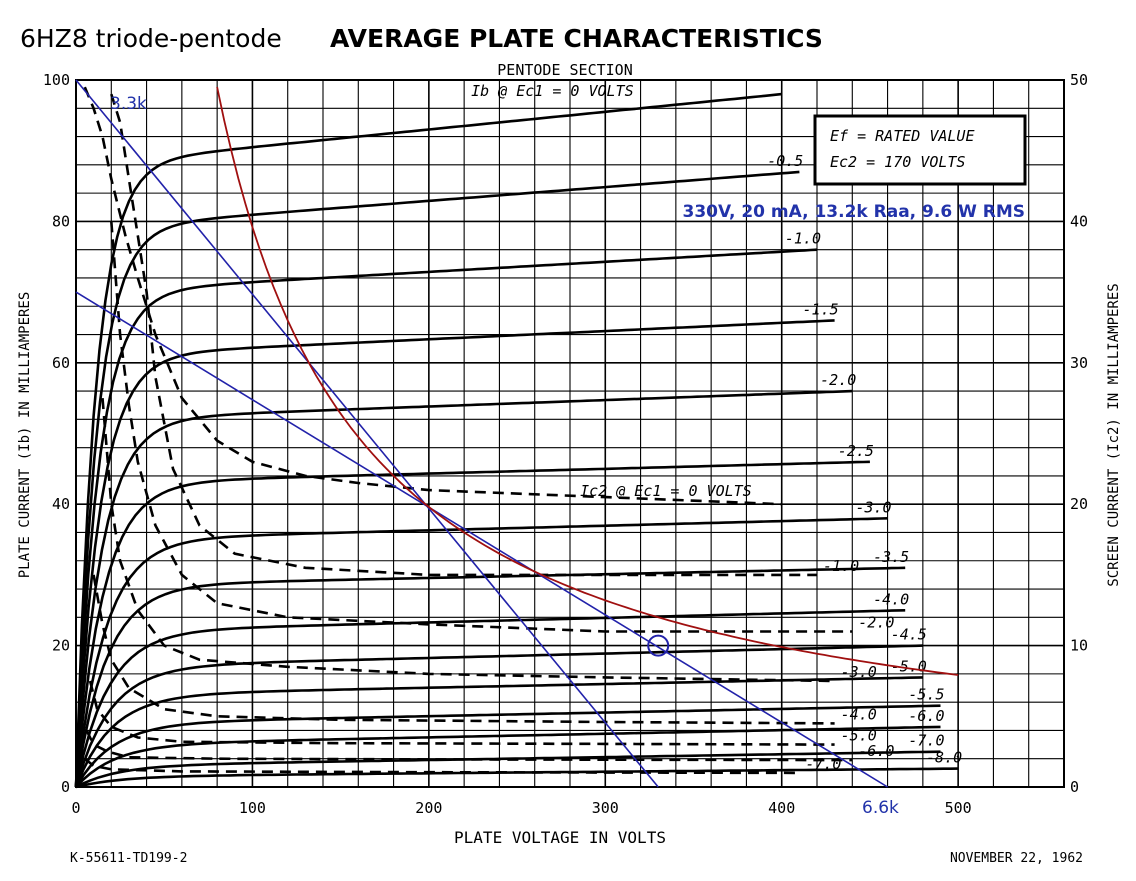 The image size is (1136, 881). Describe the element at coordinates (926, 695) in the screenshot. I see `plate-curve-label: -5.5` at that location.